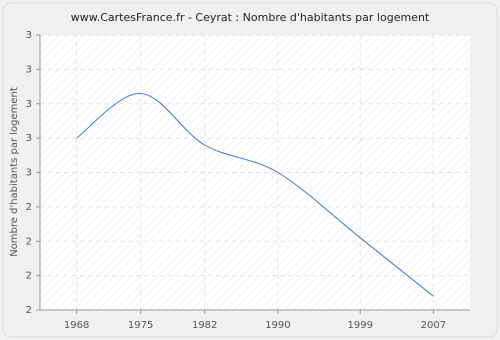 This screenshot has width=500, height=340. I want to click on x-tick-label: 1968, so click(76, 325).